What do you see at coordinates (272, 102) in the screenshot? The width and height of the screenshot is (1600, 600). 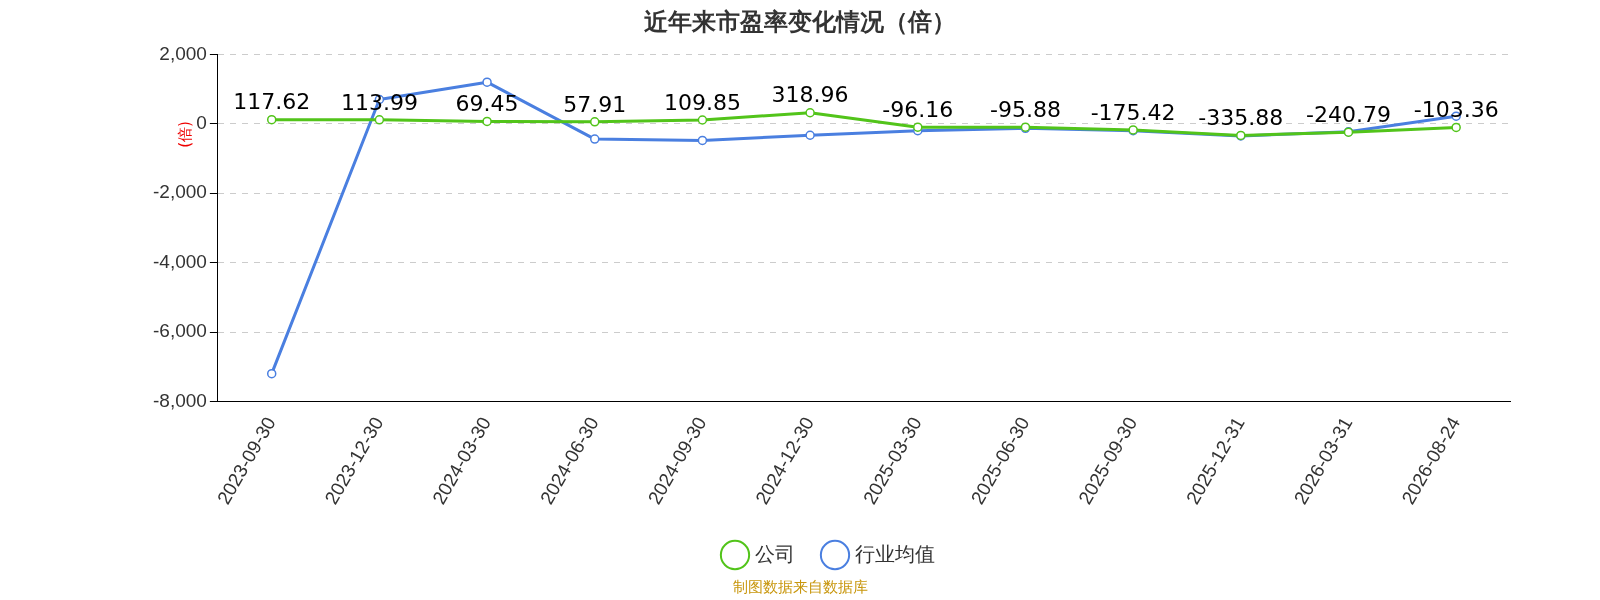 I see `data-label: 117.62` at bounding box center [272, 102].